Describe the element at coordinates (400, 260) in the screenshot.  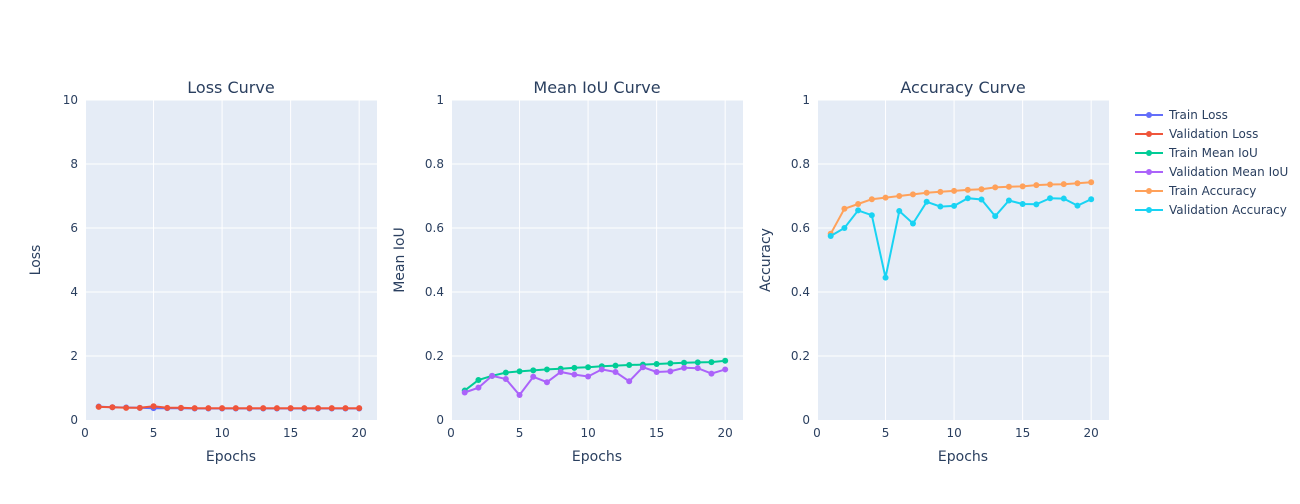
I see `y-axis-title: Mean IoU` at that location.